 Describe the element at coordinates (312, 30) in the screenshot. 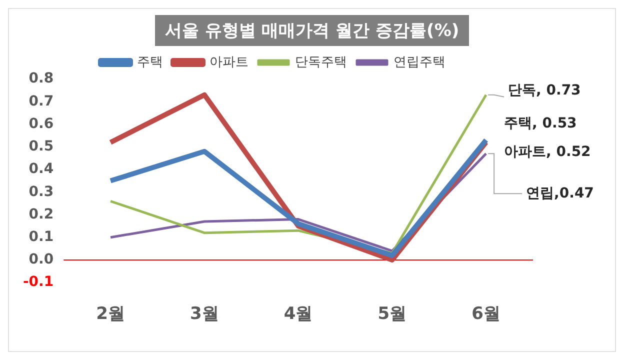

I see `chart-title: 서울 유형별 매매가격 월간 증감률(%)` at that location.